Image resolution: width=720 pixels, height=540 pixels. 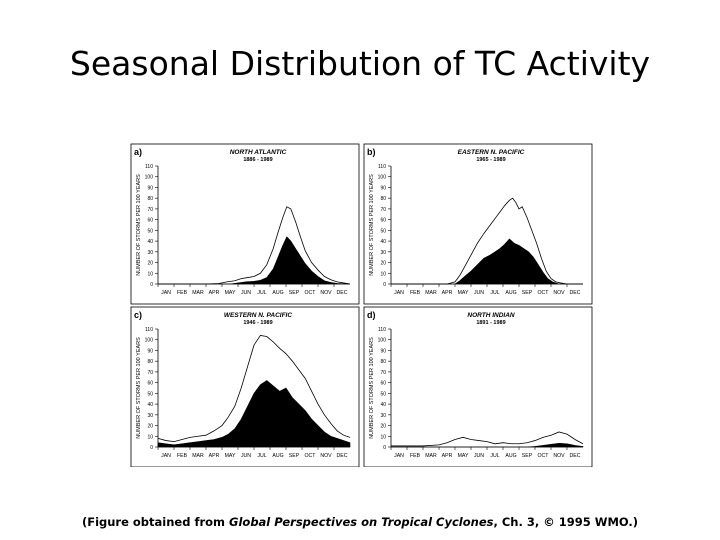 I want to click on x-tick-label-2-FEB: FEB, so click(x=415, y=293).